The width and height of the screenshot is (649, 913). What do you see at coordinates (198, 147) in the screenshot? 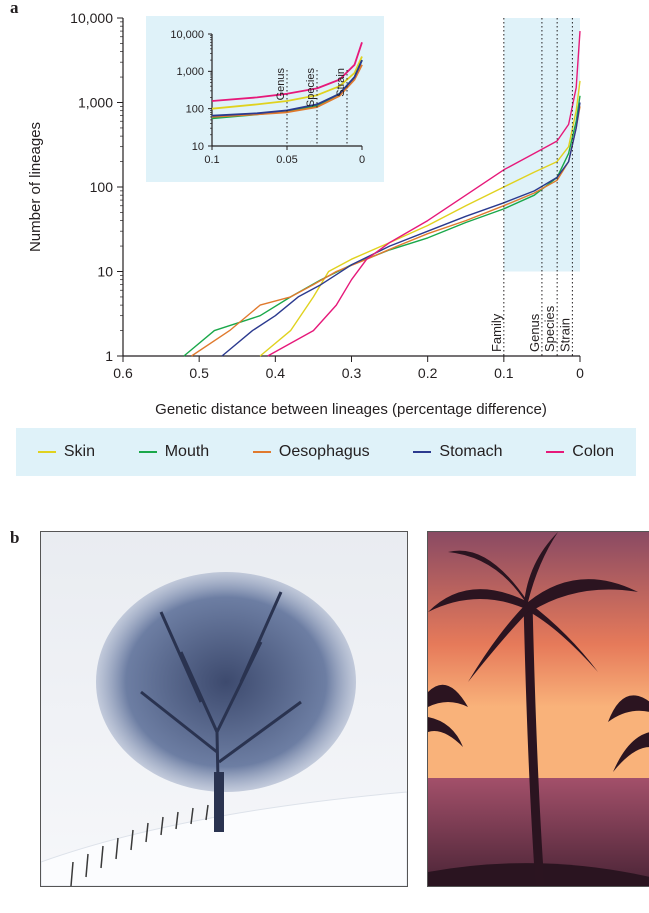
I see `inset-y-tick-label: 10` at bounding box center [198, 147].